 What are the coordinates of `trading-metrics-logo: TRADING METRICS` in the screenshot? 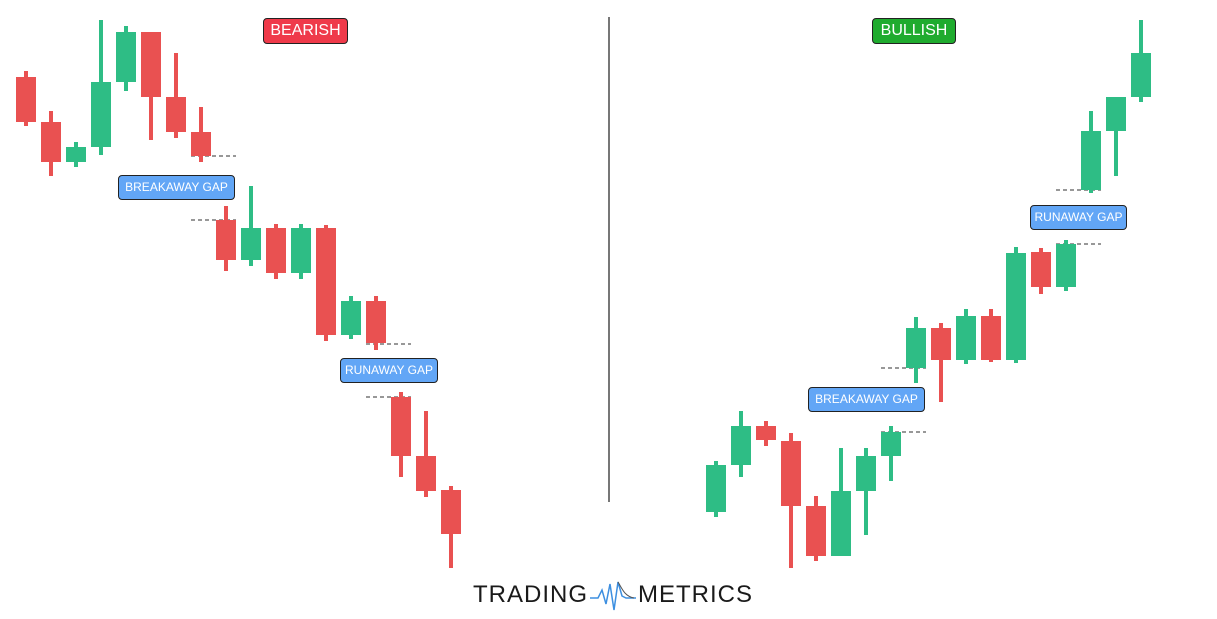 It's located at (613, 595).